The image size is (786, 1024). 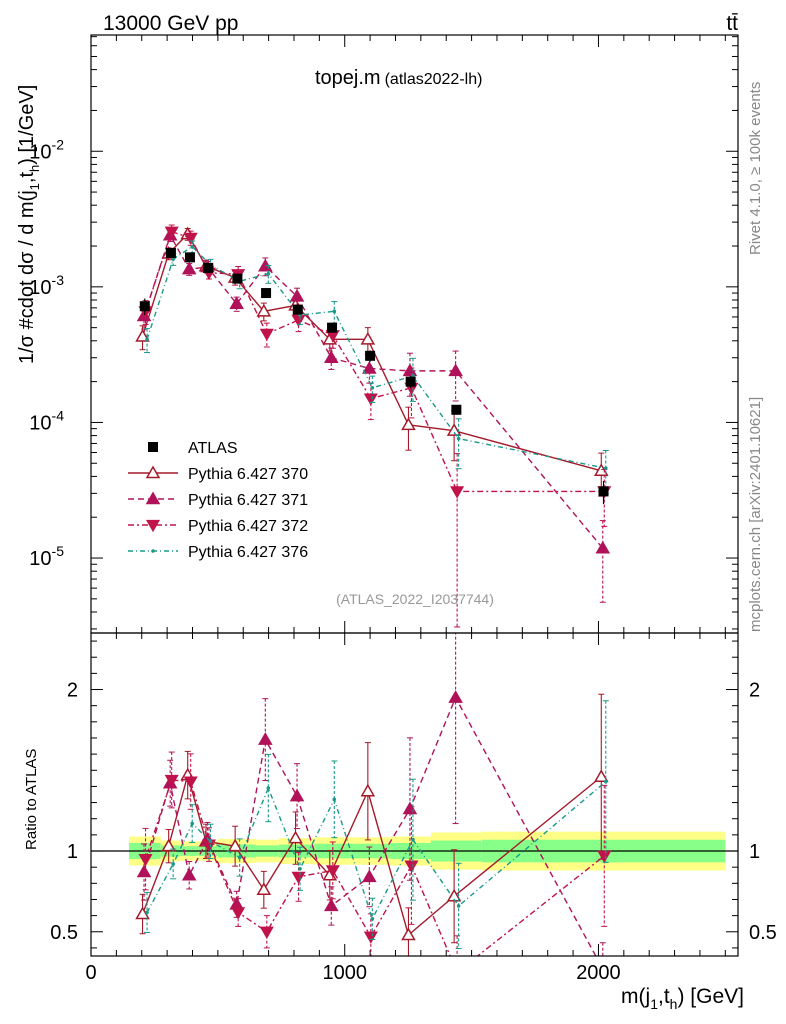 What do you see at coordinates (682, 998) in the screenshot?
I see `x-axis-label: m(j1,th) [GeV]` at bounding box center [682, 998].